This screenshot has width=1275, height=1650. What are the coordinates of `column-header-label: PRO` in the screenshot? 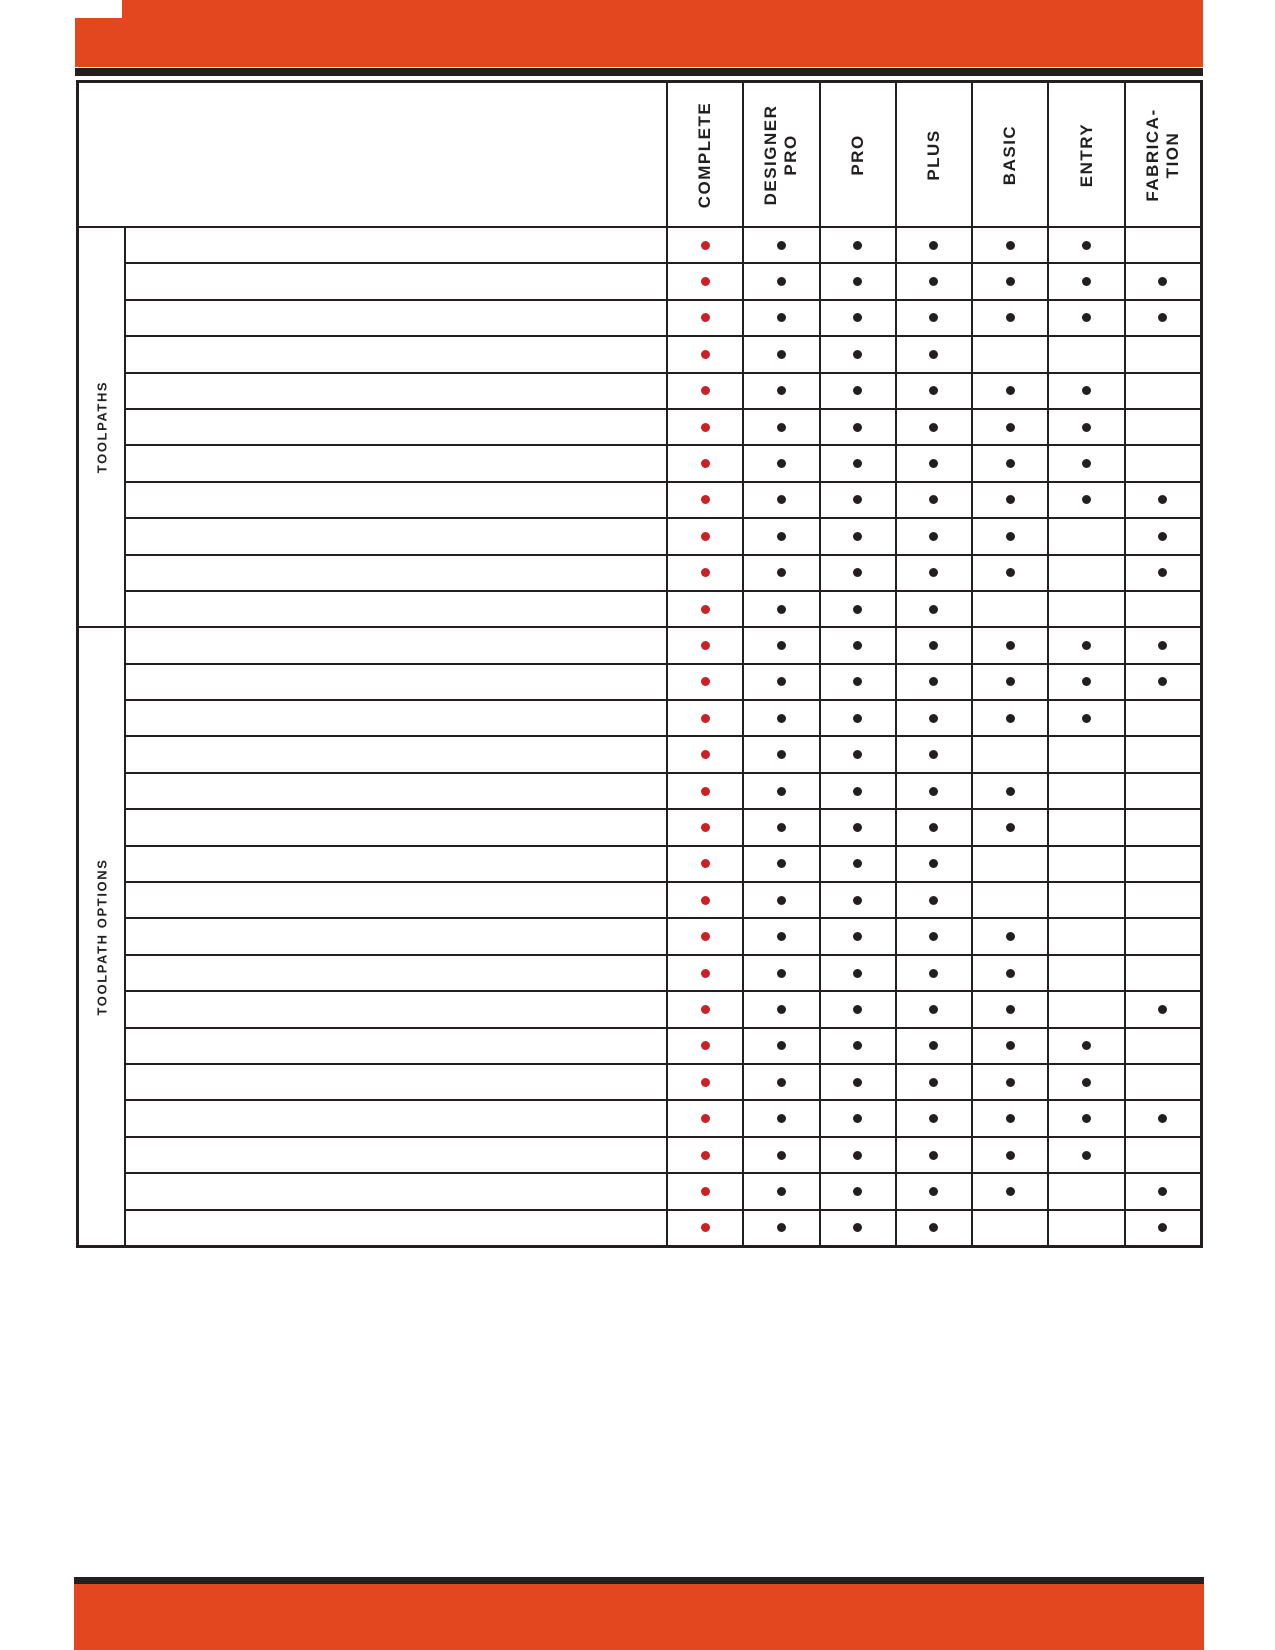 It's located at (857, 154).